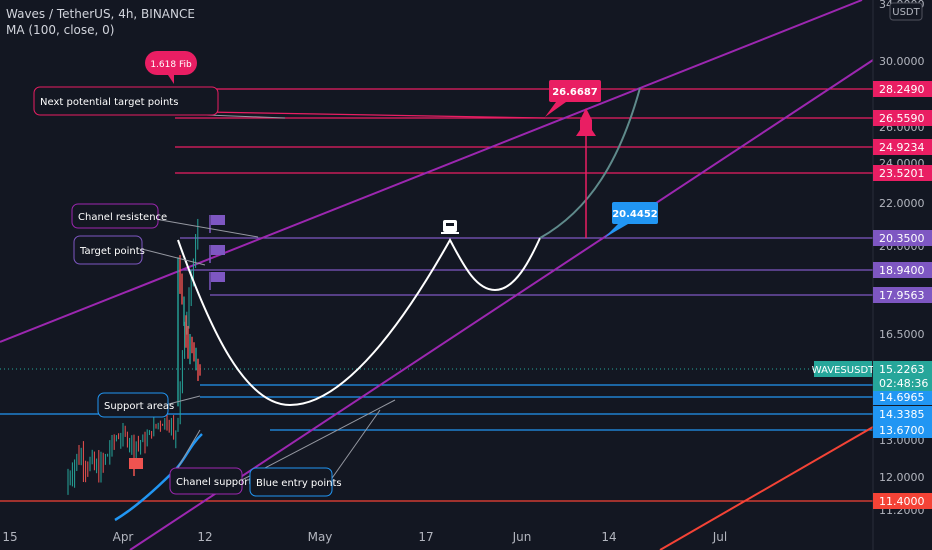 The image size is (932, 550). I want to click on coffee-rim, so click(450, 224).